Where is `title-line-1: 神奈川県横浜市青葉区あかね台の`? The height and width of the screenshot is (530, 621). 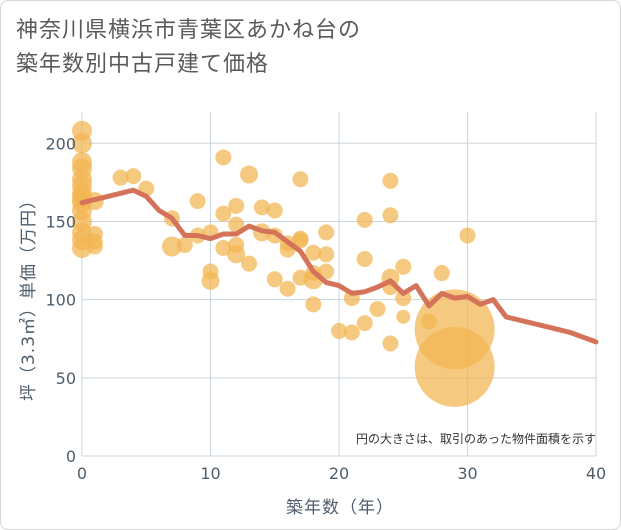
title-line-1: 神奈川県横浜市青葉区あかね台の is located at coordinates (189, 30).